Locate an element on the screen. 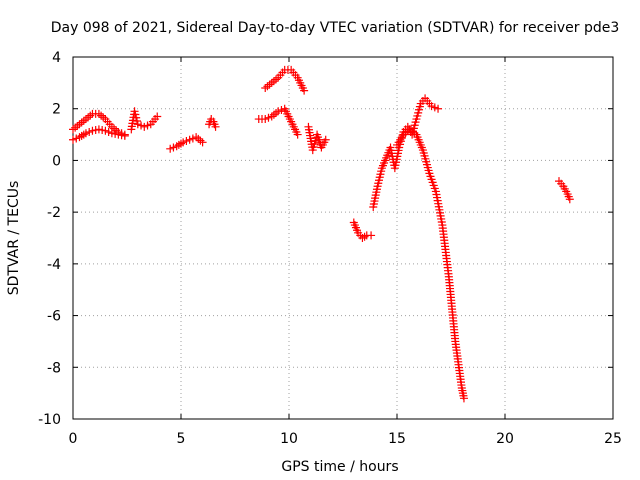 Image resolution: width=640 pixels, height=480 pixels. x-tick-label: 10 is located at coordinates (289, 439).